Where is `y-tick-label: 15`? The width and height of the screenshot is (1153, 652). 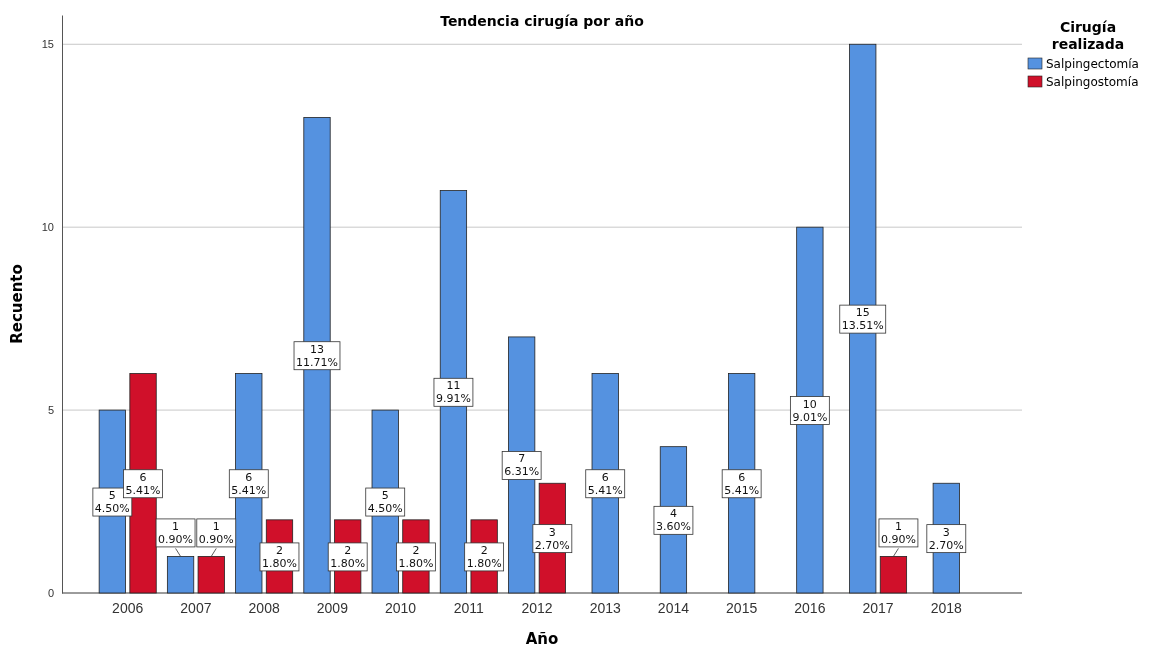 y-tick-label: 15 is located at coordinates (47, 44).